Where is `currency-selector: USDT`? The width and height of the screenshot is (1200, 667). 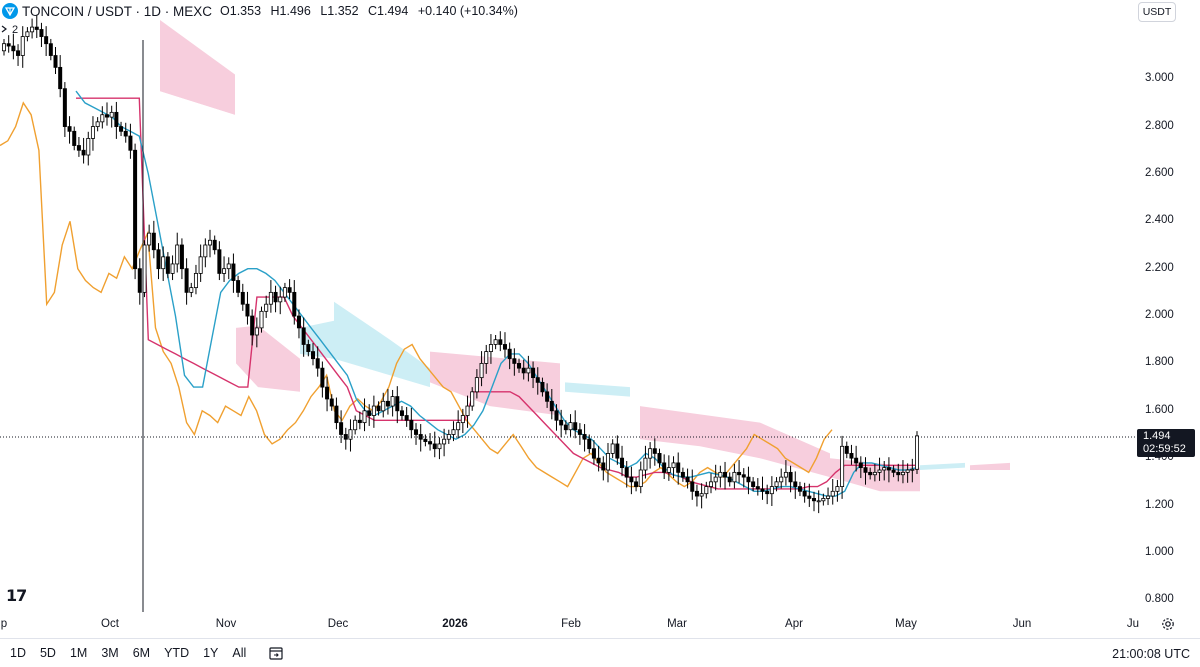 currency-selector: USDT is located at coordinates (1157, 12).